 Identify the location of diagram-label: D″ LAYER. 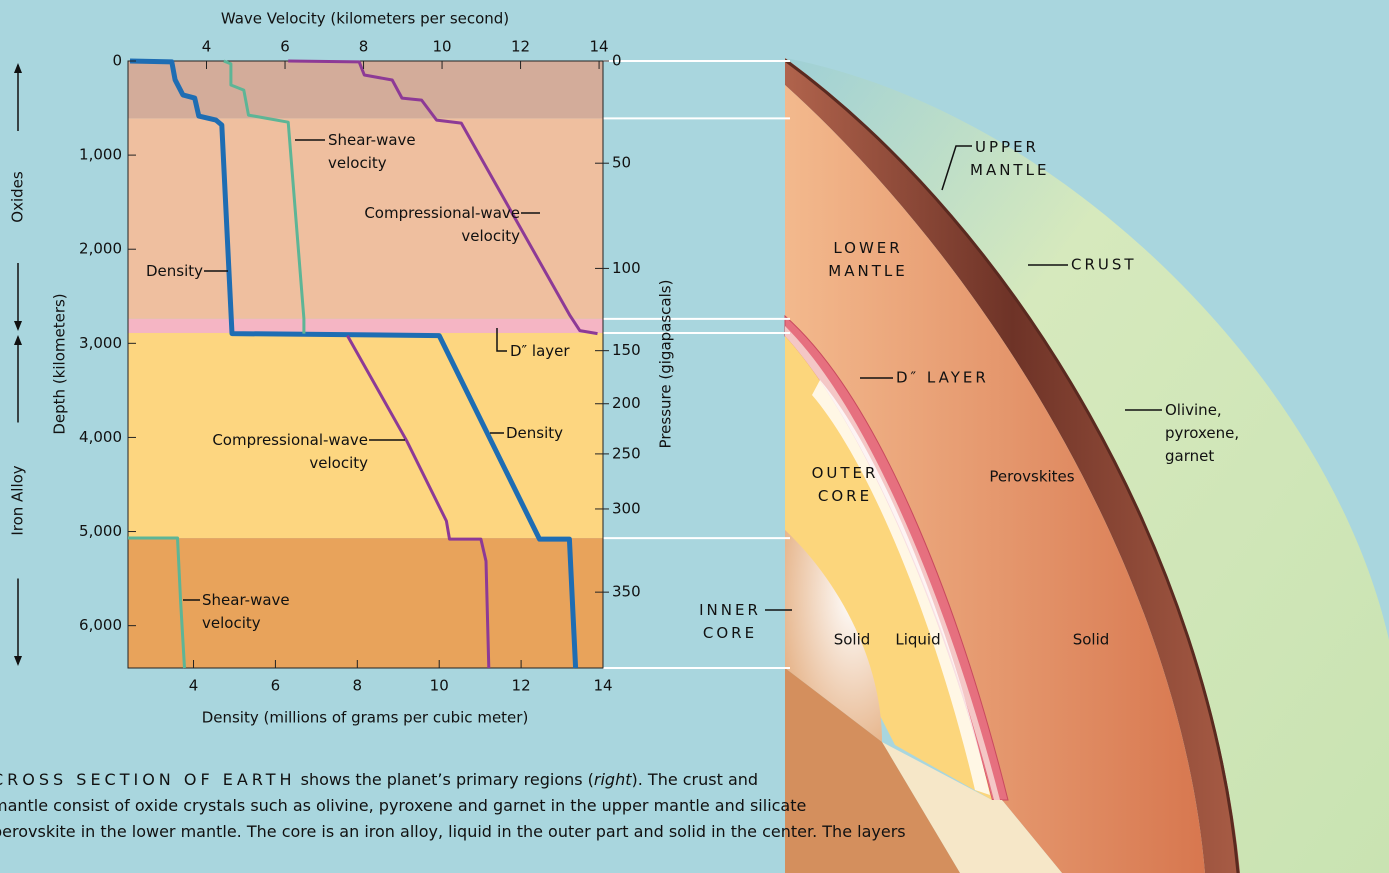
(942, 378).